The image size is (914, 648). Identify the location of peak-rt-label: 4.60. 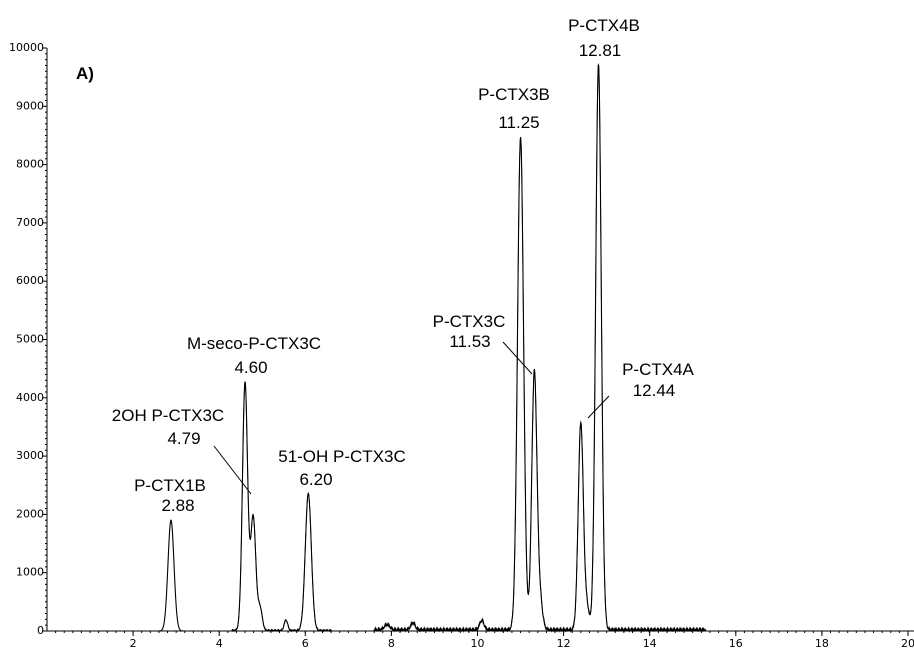
(250, 367).